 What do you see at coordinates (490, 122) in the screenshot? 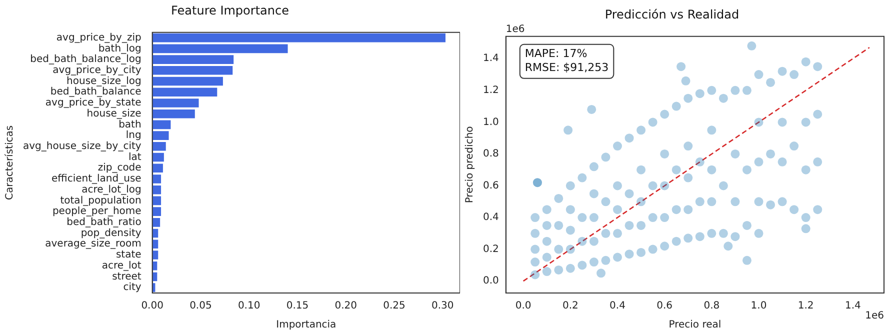
I see `y-tick-label: 1.0` at bounding box center [490, 122].